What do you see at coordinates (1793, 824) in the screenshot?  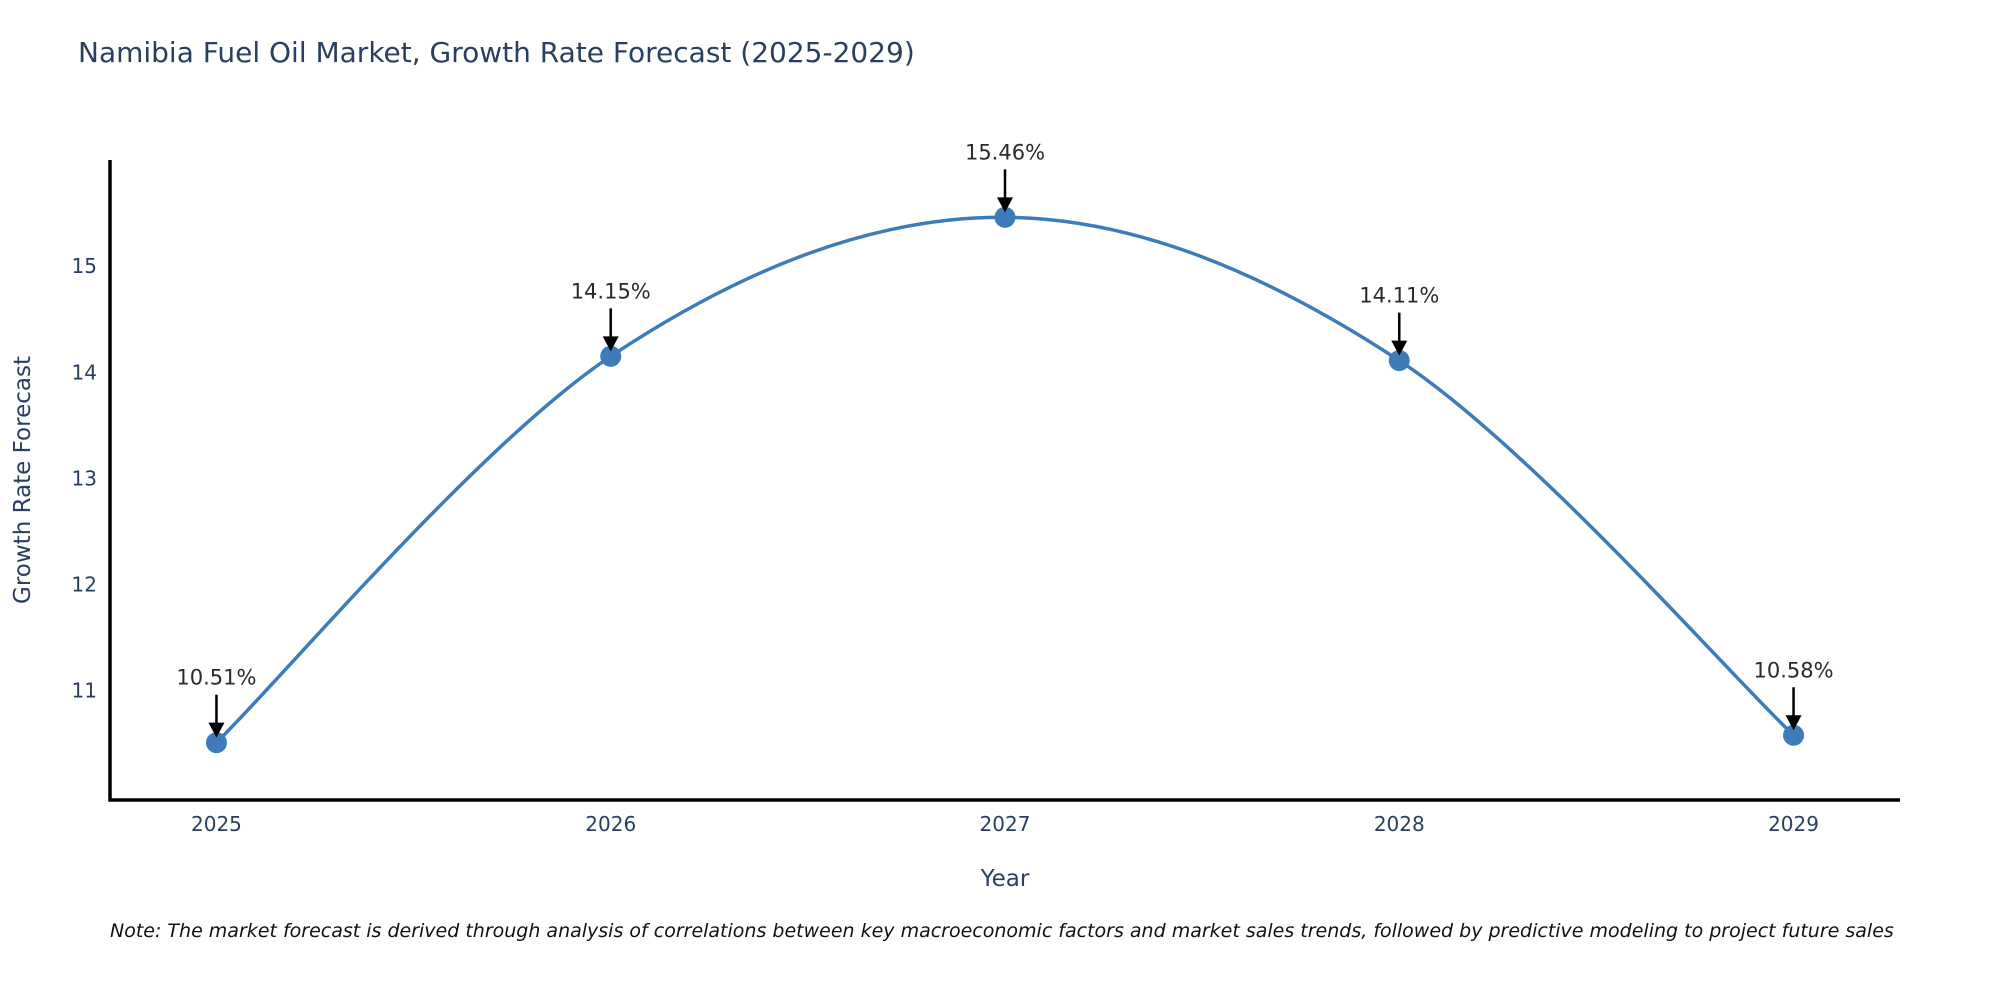 I see `x-tick-label: 2029` at bounding box center [1793, 824].